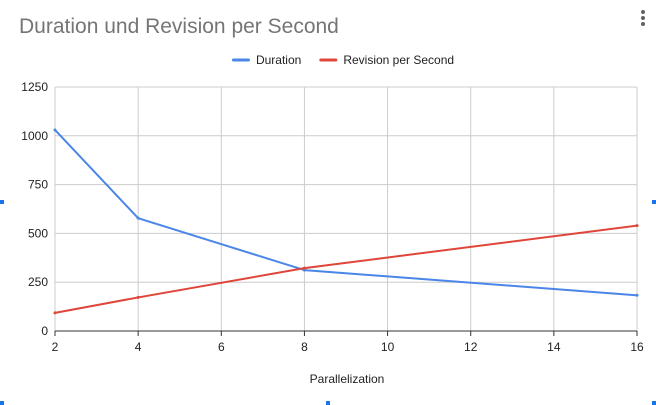 This screenshot has height=405, width=656. I want to click on x-axis-title: Parallelization, so click(347, 379).